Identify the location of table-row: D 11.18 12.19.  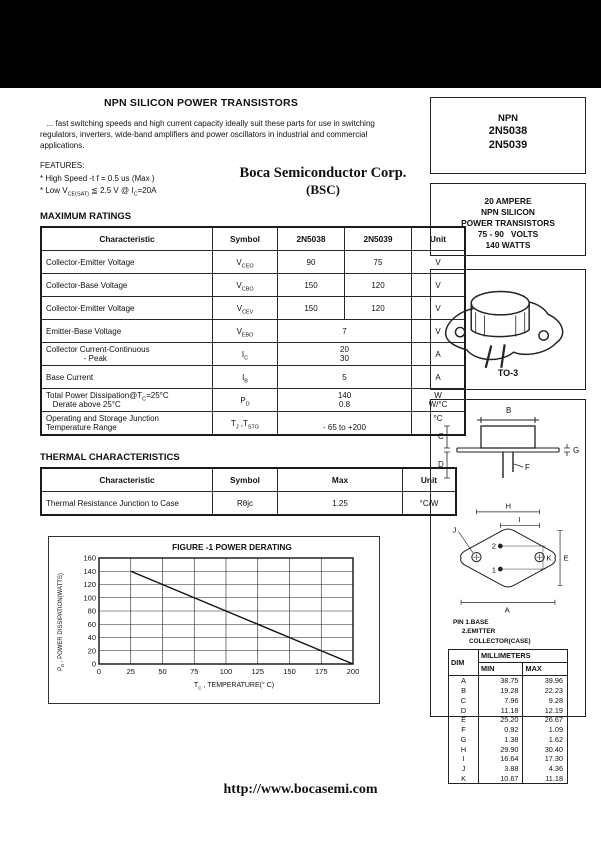
(508, 710).